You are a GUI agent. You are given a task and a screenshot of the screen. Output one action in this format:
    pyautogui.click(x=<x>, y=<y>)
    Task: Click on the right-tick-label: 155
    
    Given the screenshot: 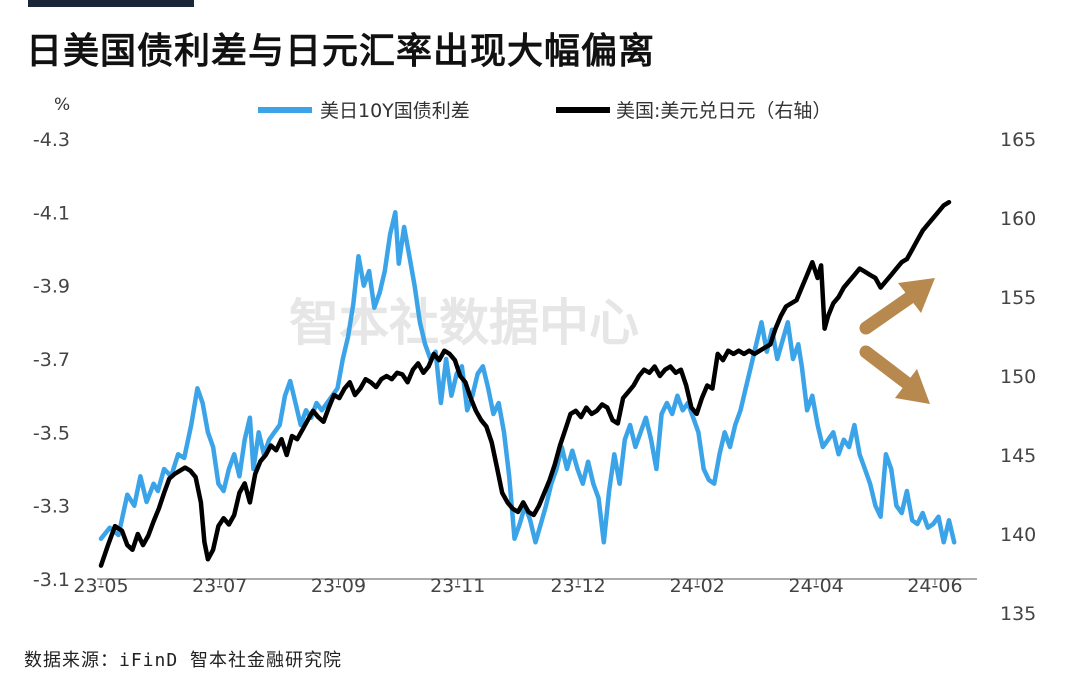 What is the action you would take?
    pyautogui.click(x=1018, y=298)
    